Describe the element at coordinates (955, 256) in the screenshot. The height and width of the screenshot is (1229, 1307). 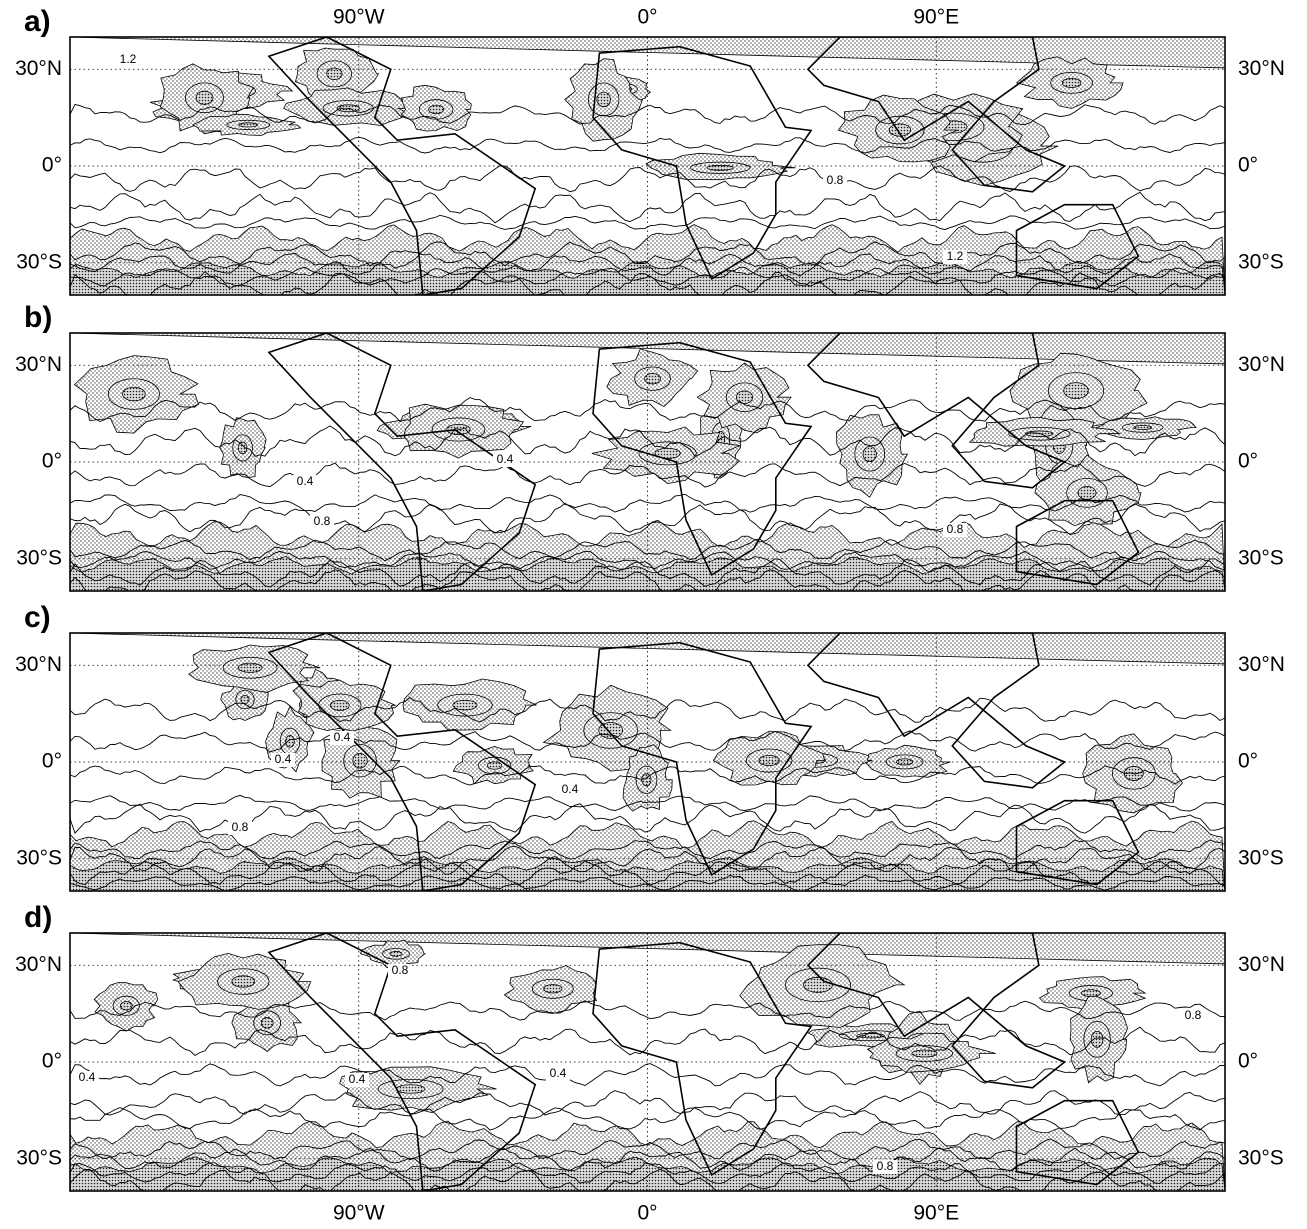
I see `contour-label: 1.2` at that location.